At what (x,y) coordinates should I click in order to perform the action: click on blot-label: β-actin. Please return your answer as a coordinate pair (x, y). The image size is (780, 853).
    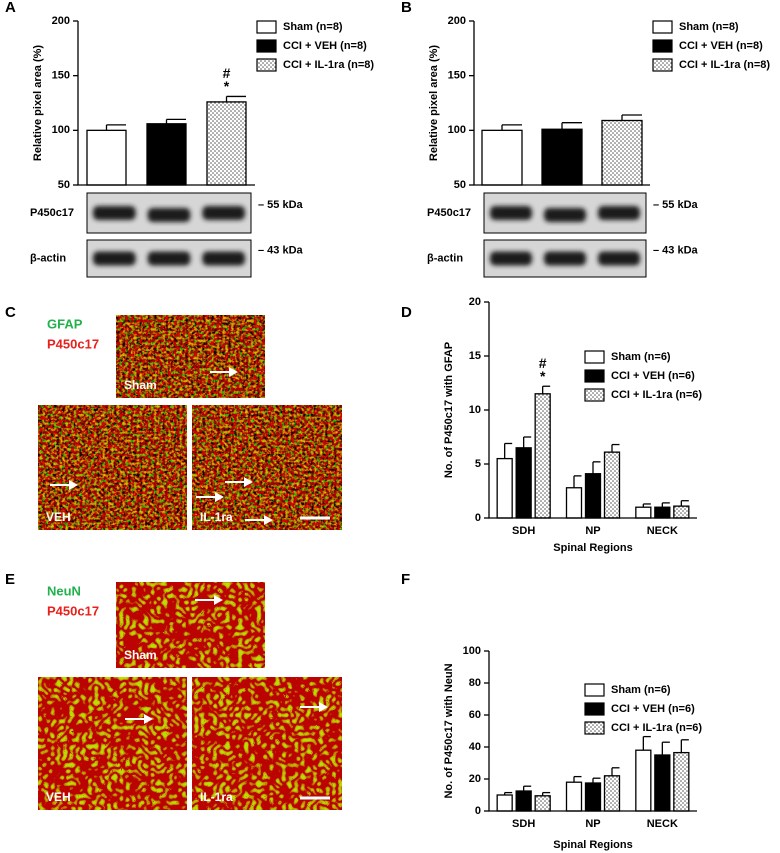
    Looking at the image, I should click on (48, 258).